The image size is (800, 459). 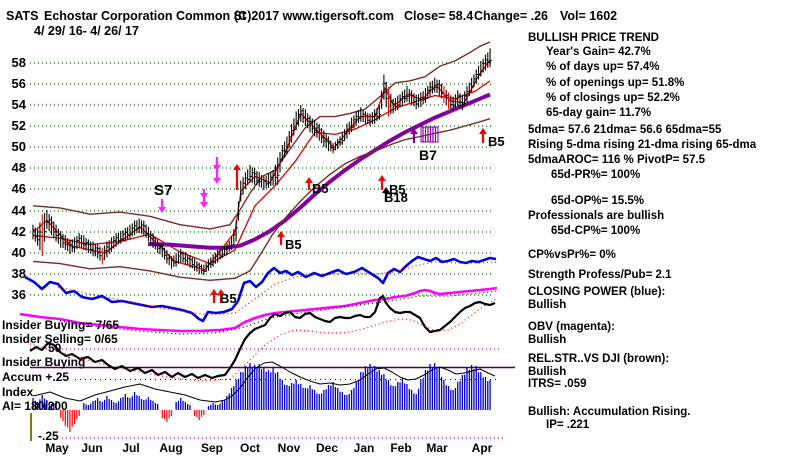 I want to click on signal-label-b5-2: B5, so click(x=293, y=244).